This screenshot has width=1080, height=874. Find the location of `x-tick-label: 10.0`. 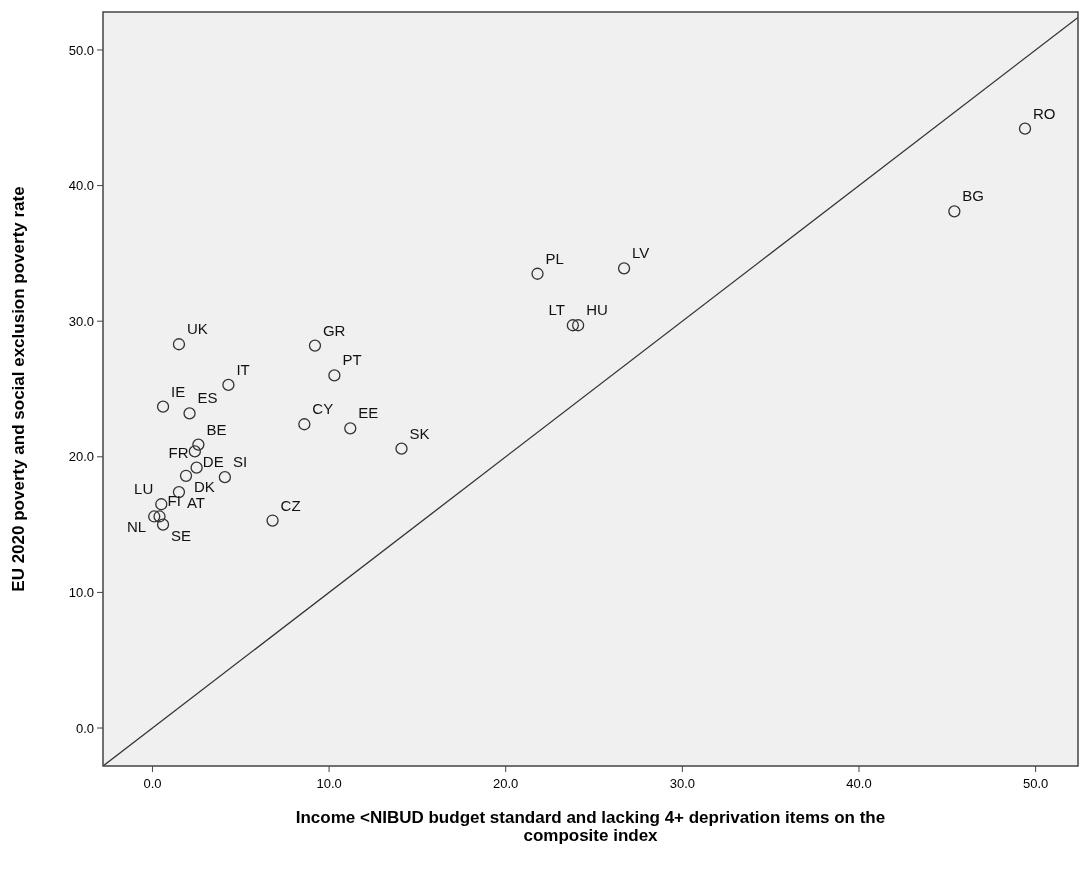

x-tick-label: 10.0 is located at coordinates (329, 783).